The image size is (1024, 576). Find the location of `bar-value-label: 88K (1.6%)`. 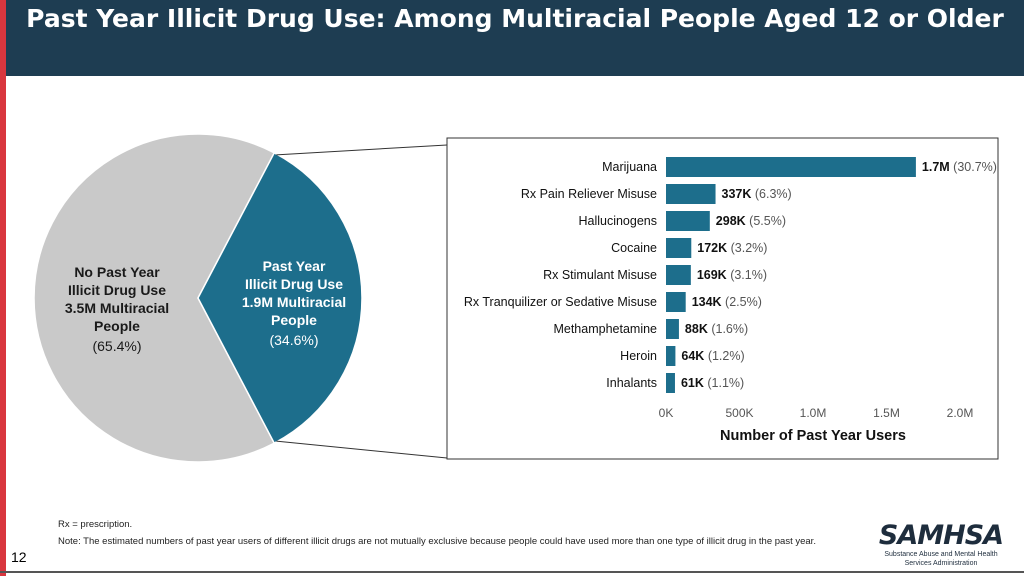

bar-value-label: 88K (1.6%) is located at coordinates (716, 329).